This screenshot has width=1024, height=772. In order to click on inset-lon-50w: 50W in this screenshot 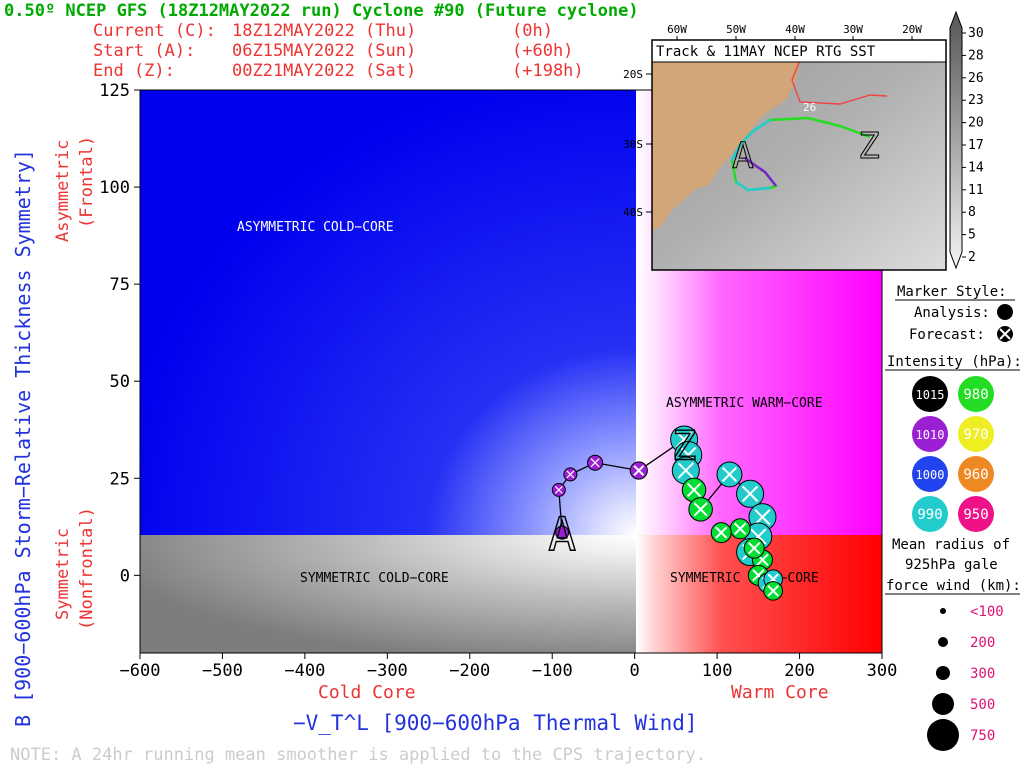, I will do `click(736, 29)`.